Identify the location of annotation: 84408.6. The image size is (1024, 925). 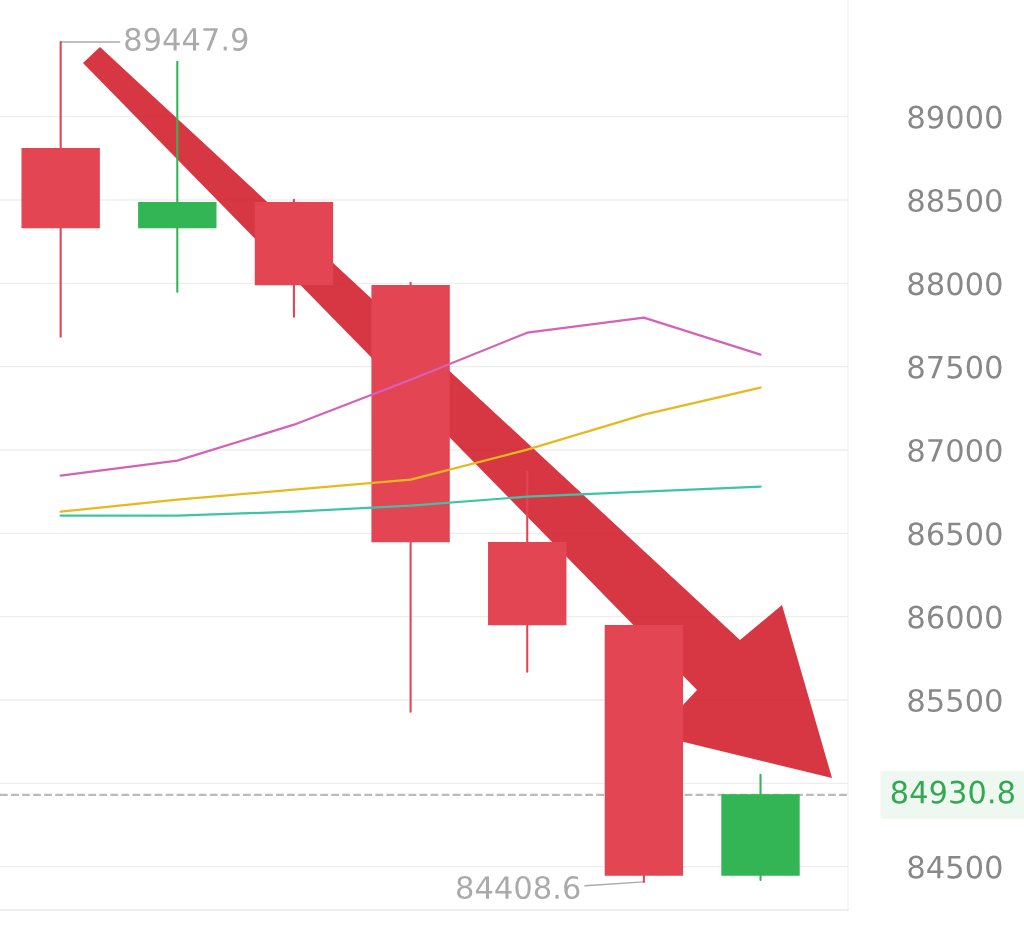
(518, 887).